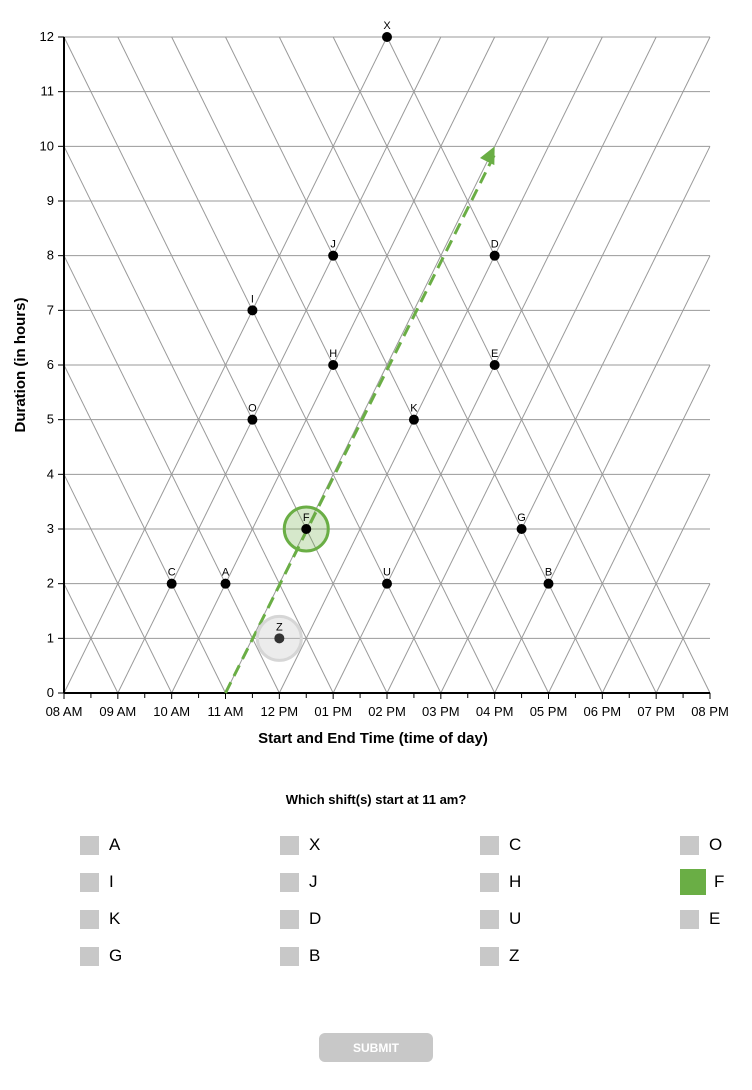  Describe the element at coordinates (549, 711) in the screenshot. I see `x-tick-label: 05 PM` at that location.